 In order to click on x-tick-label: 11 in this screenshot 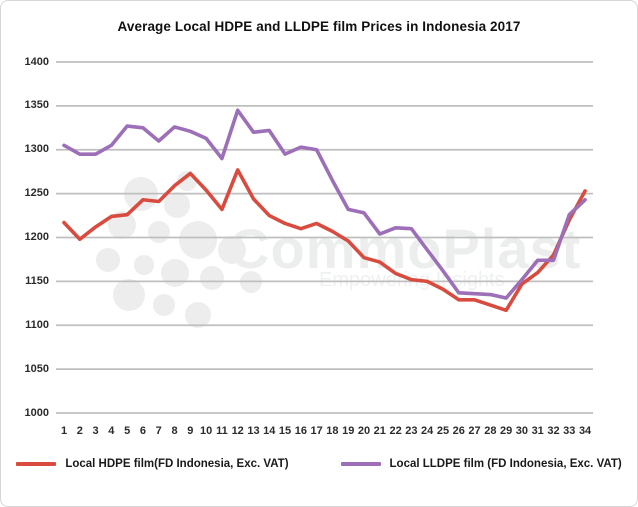, I will do `click(222, 431)`.